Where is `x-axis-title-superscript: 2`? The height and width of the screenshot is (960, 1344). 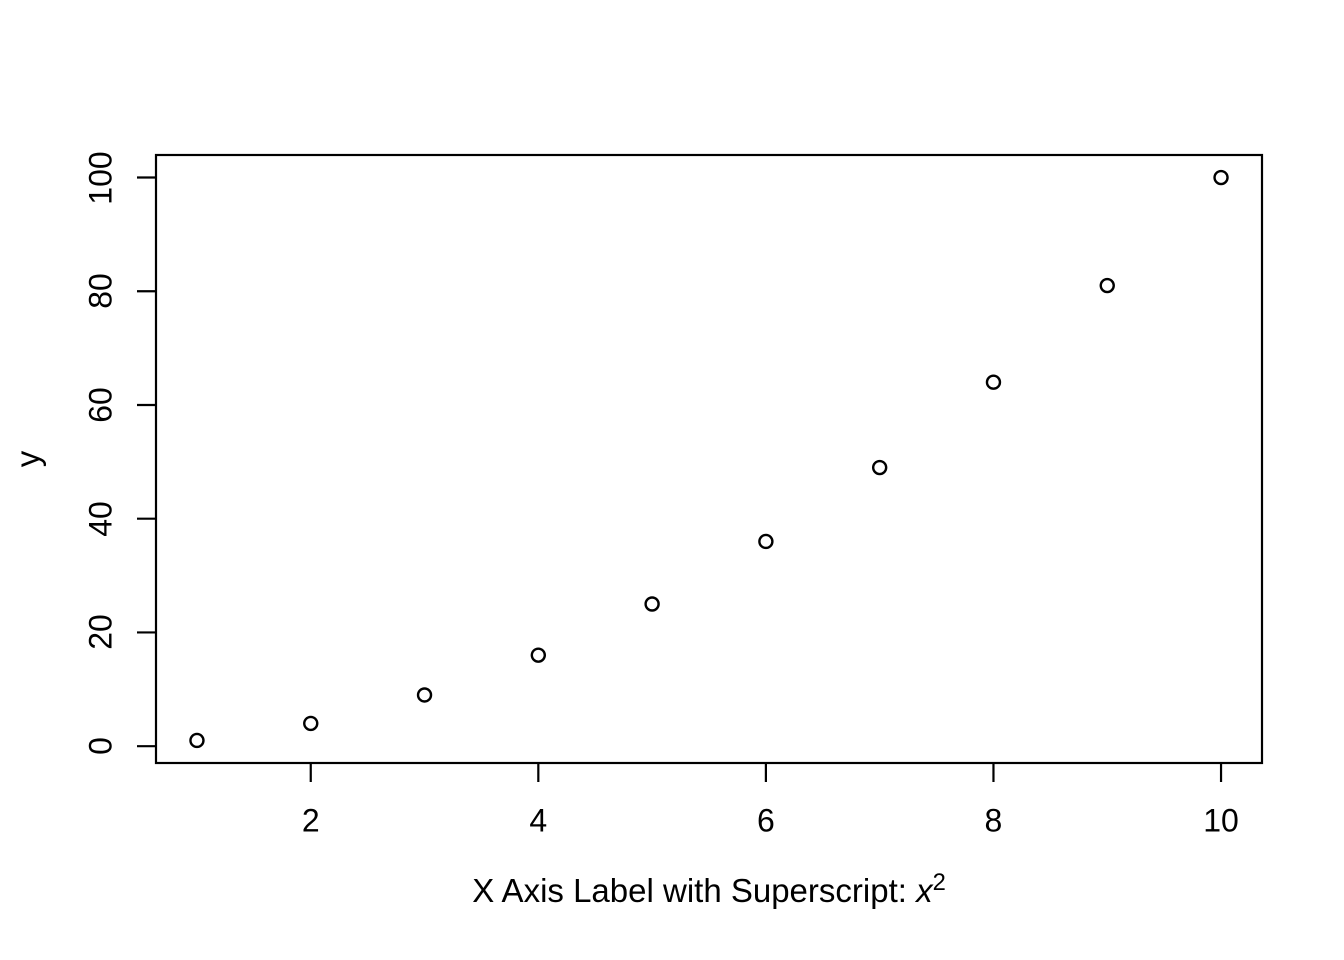 x-axis-title-superscript: 2 is located at coordinates (939, 882).